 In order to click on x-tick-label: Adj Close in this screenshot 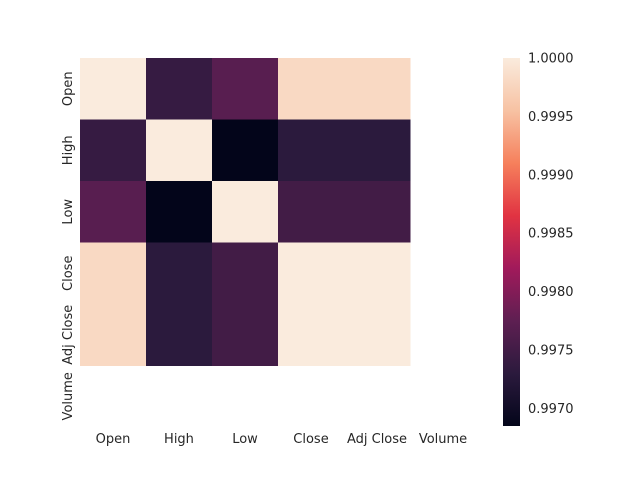, I will do `click(377, 439)`.